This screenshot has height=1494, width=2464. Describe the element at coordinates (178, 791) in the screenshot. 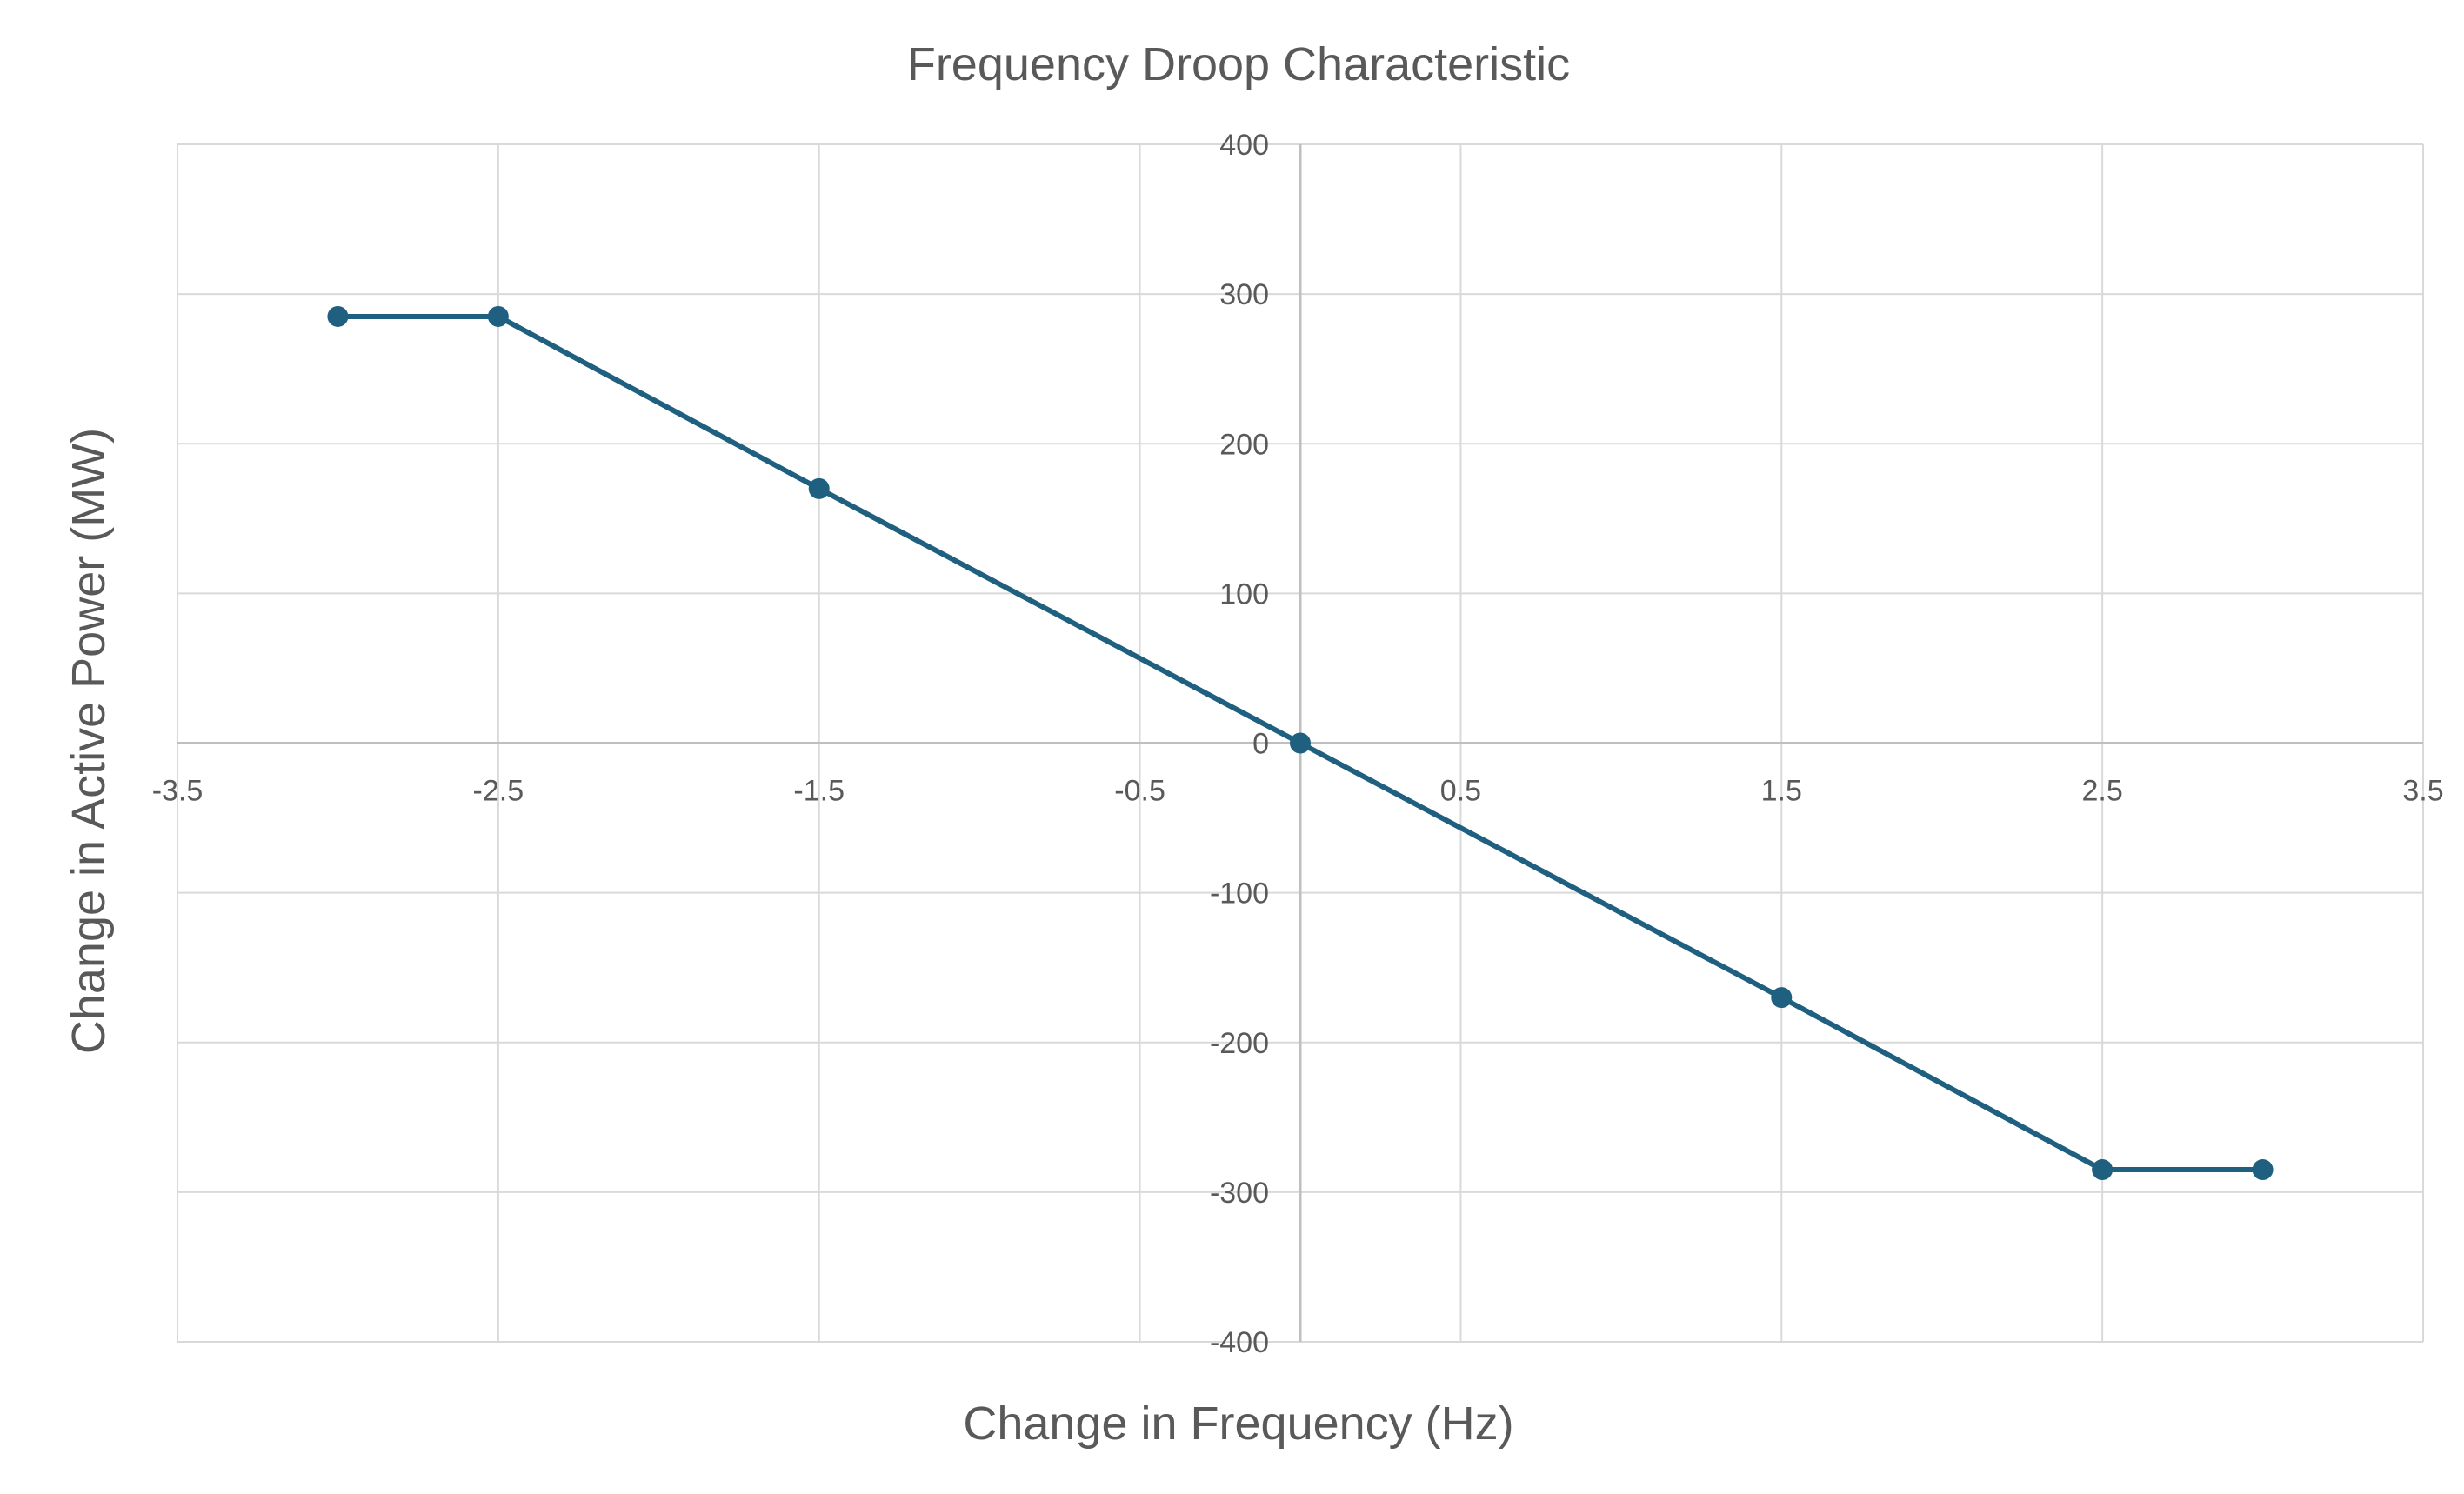

I see `x-tick-label: -3.5` at that location.